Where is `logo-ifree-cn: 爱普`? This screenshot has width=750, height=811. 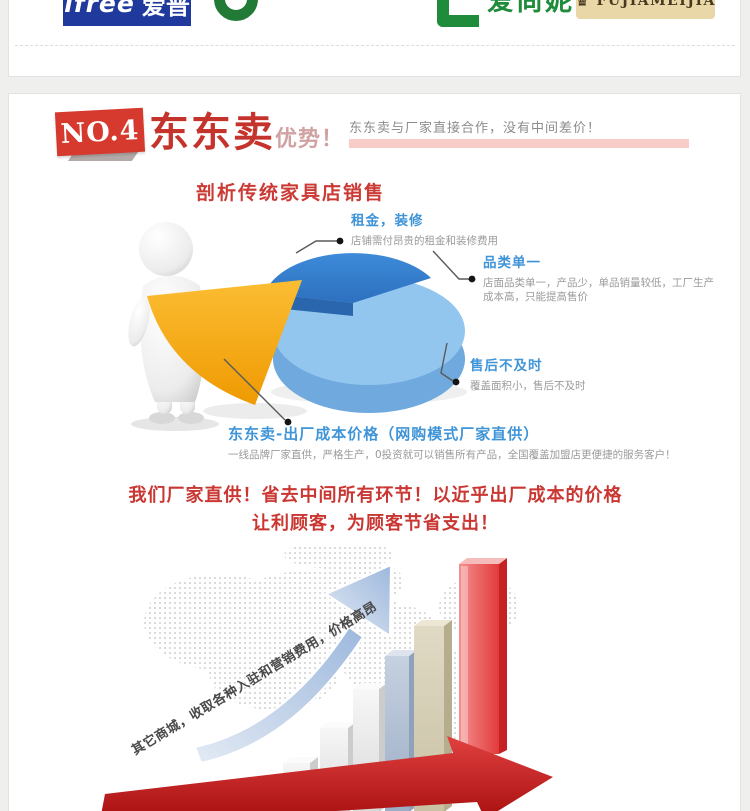
logo-ifree-cn: 爱普 is located at coordinates (165, 10).